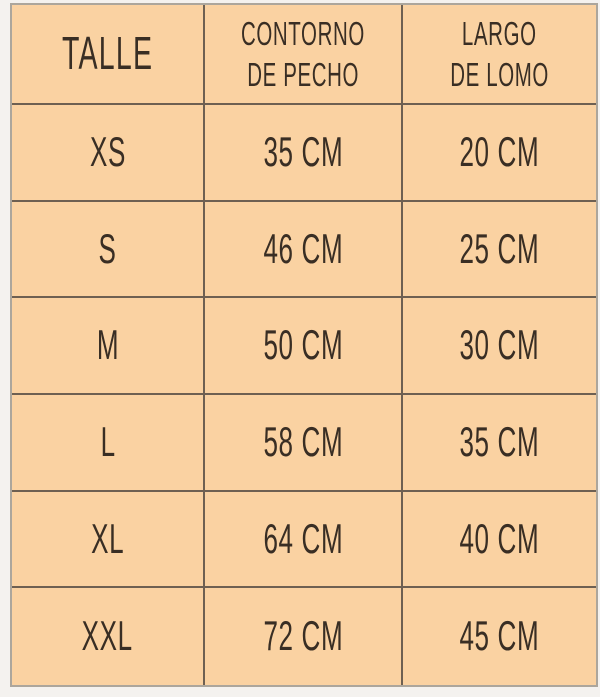 This screenshot has width=600, height=697. I want to click on size-value: L, so click(108, 442).